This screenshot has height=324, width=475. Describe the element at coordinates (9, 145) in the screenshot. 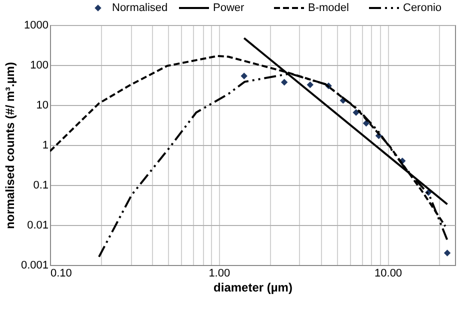

I see `y-axis-title: normalised counts (#/ m³.µm)` at that location.